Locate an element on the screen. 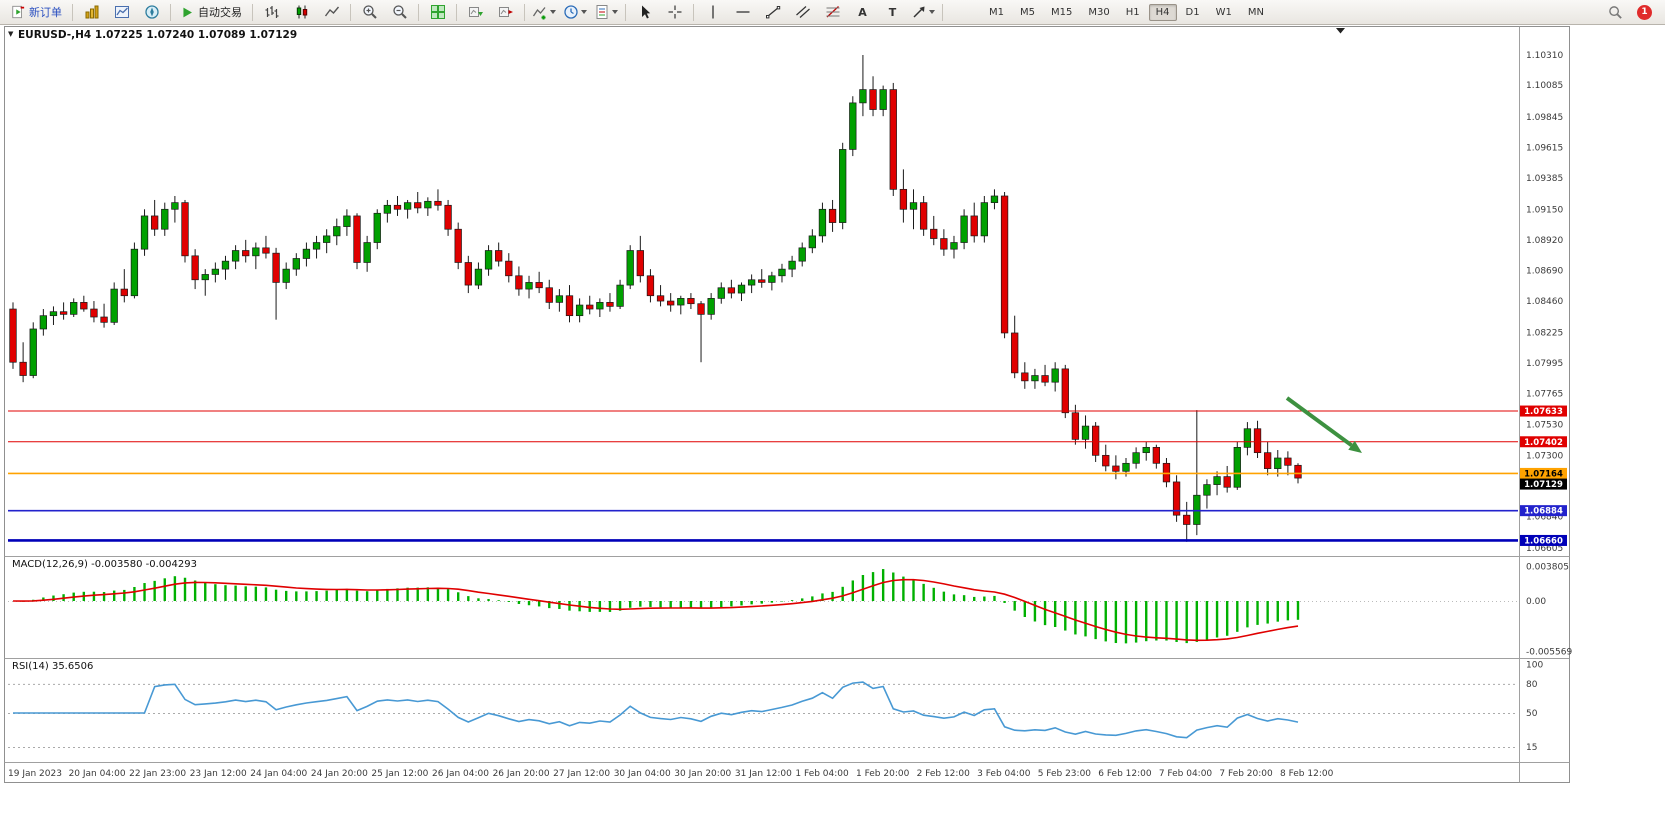  price-axis-tick: 1.08225 is located at coordinates (1544, 333).